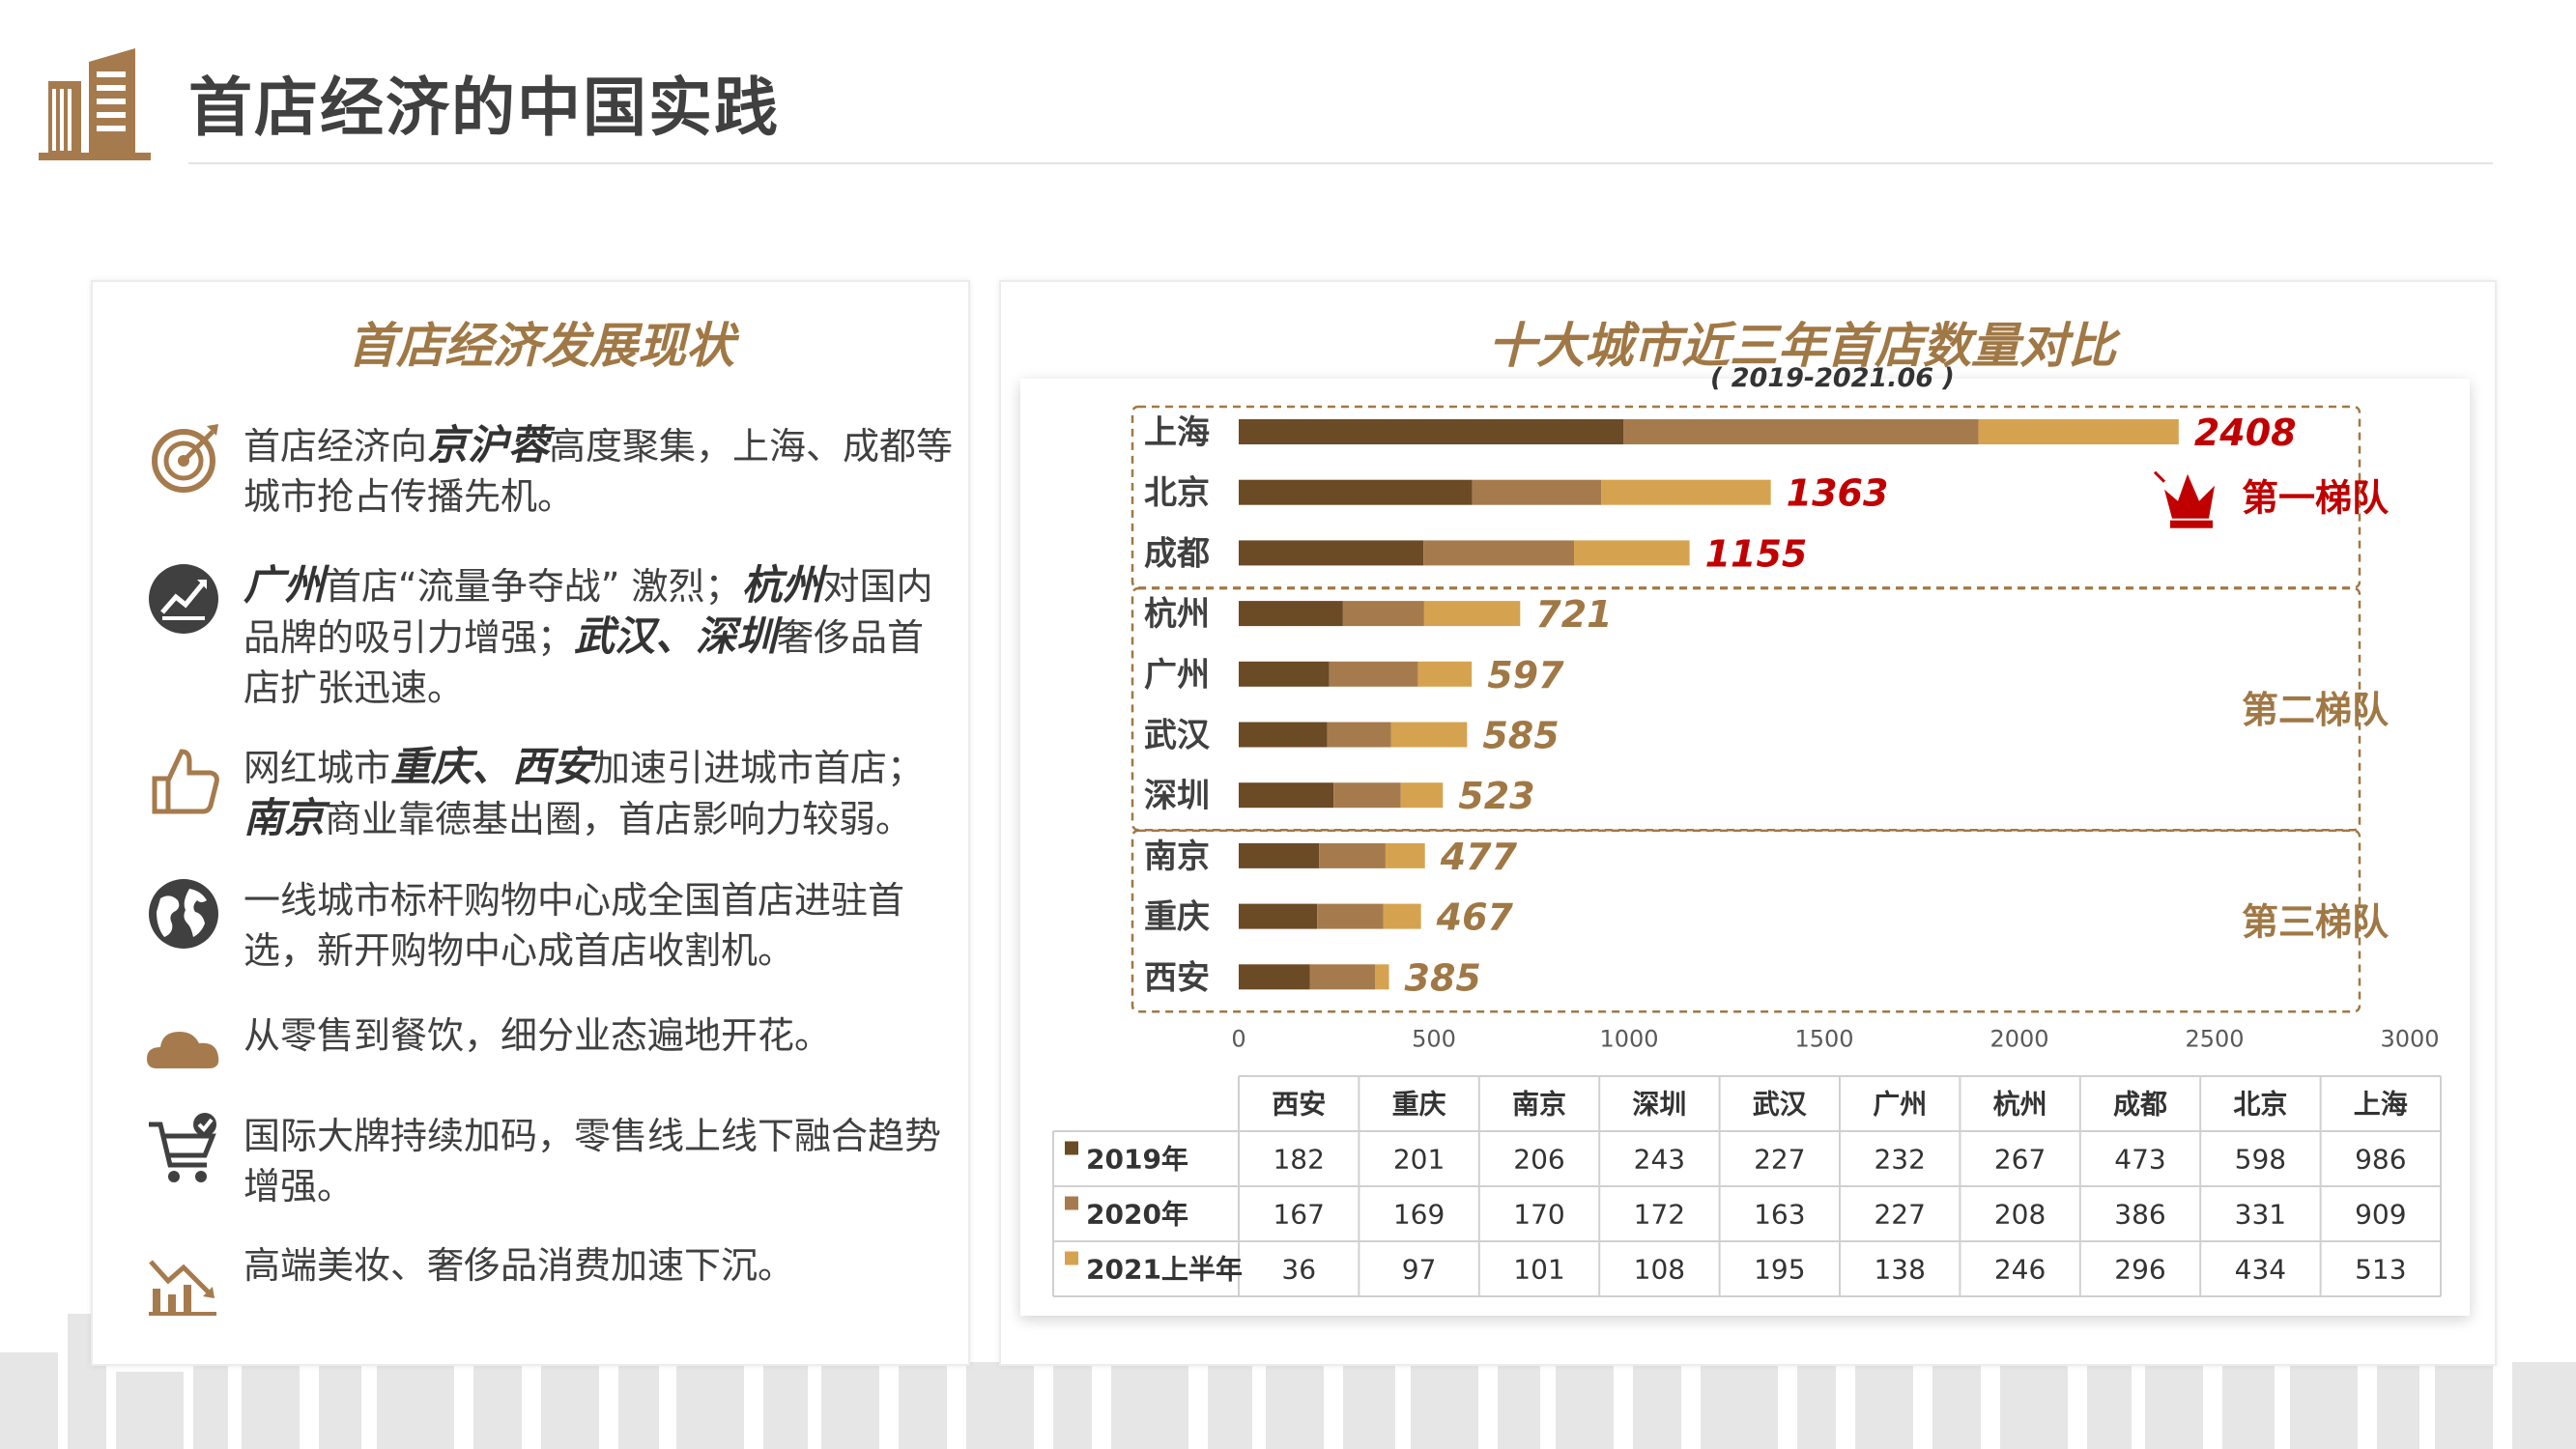  Describe the element at coordinates (1539, 1105) in the screenshot. I see `table-column-header: 南京` at that location.